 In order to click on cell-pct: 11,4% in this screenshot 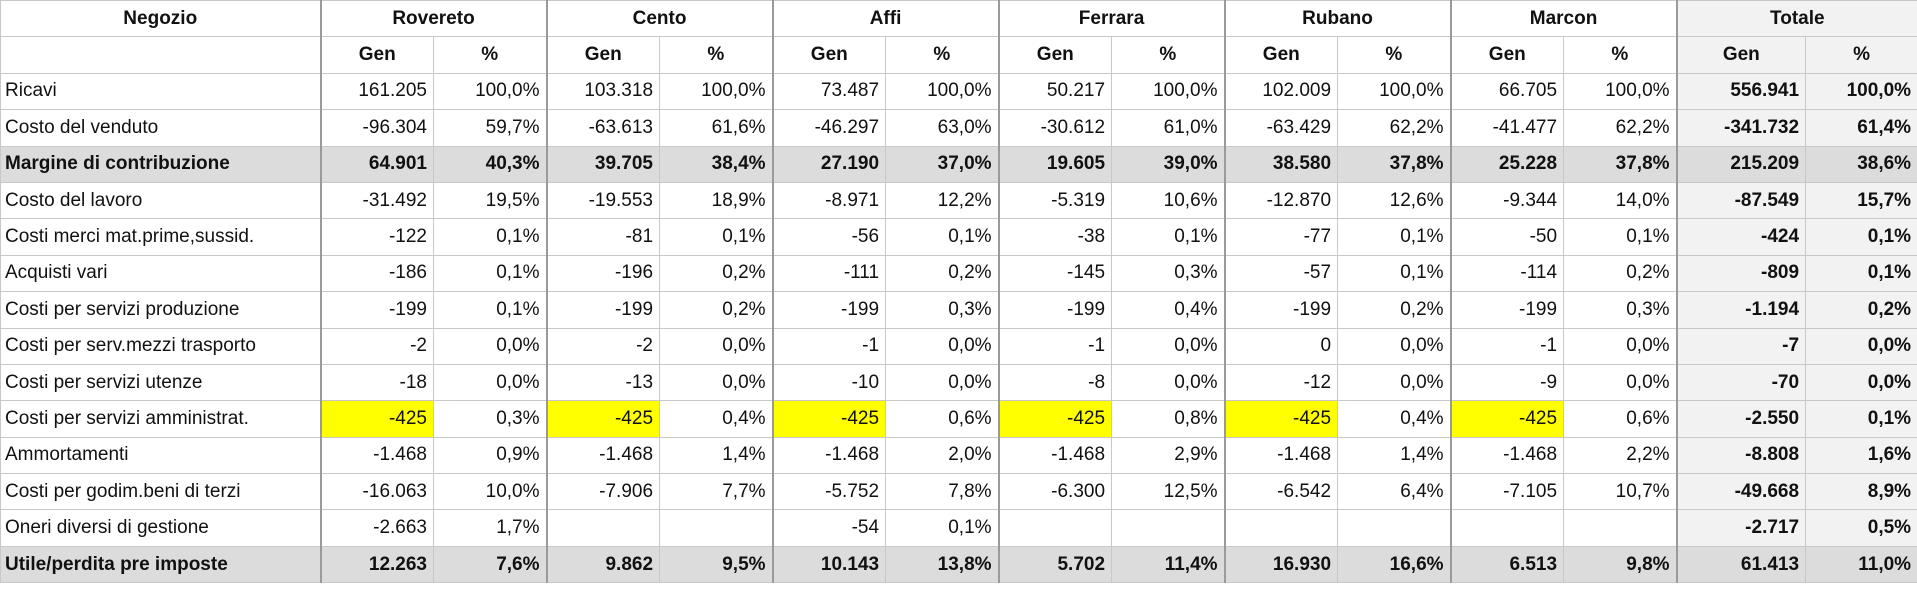, I will do `click(1168, 564)`.